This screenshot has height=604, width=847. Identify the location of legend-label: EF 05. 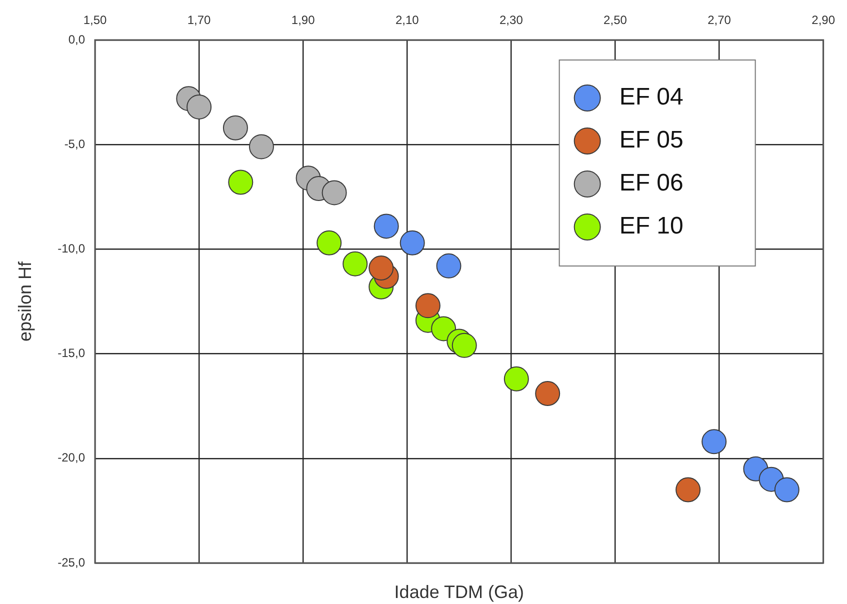
(651, 140).